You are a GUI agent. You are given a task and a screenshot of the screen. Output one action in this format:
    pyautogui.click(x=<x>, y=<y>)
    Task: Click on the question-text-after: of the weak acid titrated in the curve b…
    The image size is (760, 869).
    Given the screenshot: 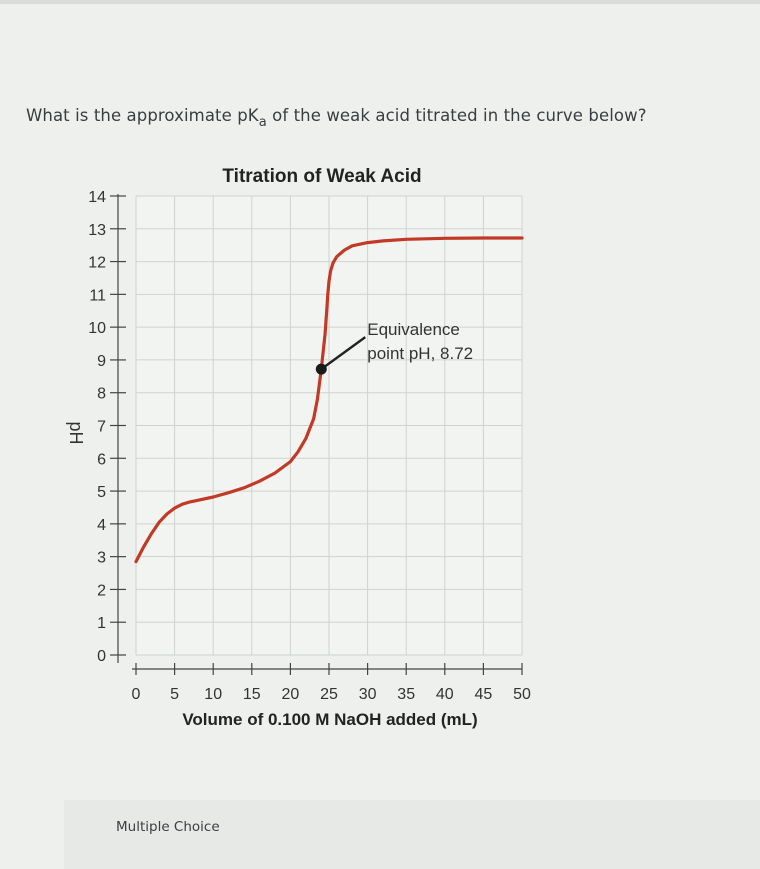 What is the action you would take?
    pyautogui.click(x=456, y=115)
    